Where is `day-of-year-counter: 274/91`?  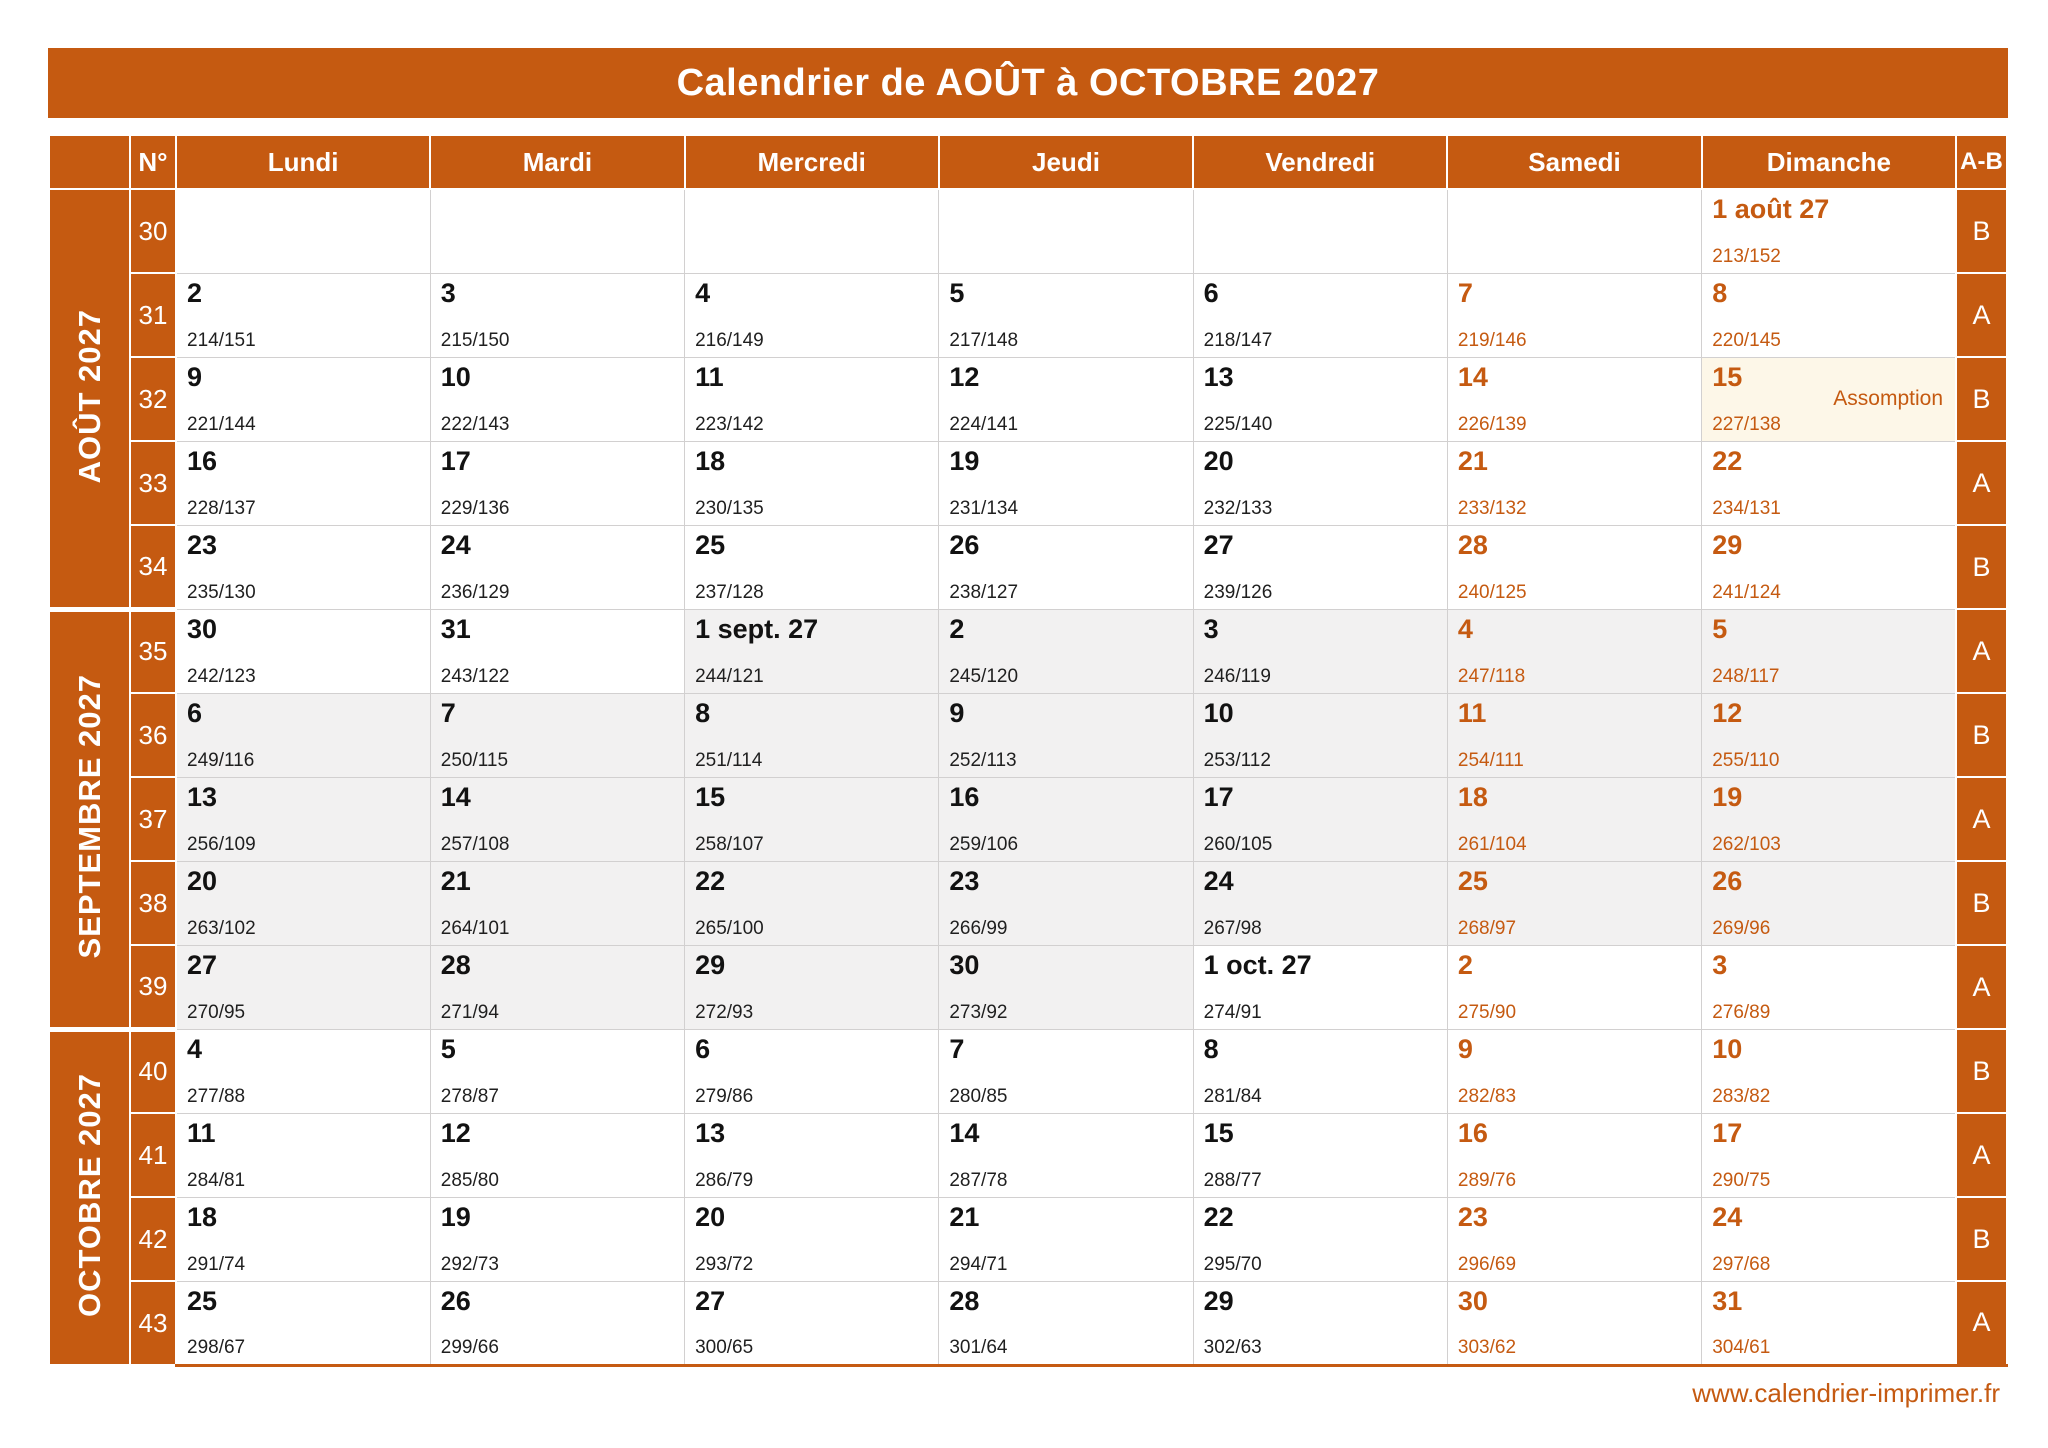
day-of-year-counter: 274/91 is located at coordinates (1232, 1012).